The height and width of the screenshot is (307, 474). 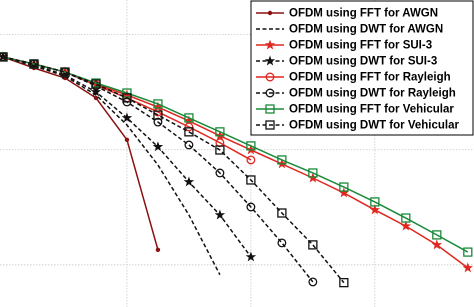 What do you see at coordinates (360, 46) in the screenshot?
I see `legend-label: OFDM using FFT for SUI-3` at bounding box center [360, 46].